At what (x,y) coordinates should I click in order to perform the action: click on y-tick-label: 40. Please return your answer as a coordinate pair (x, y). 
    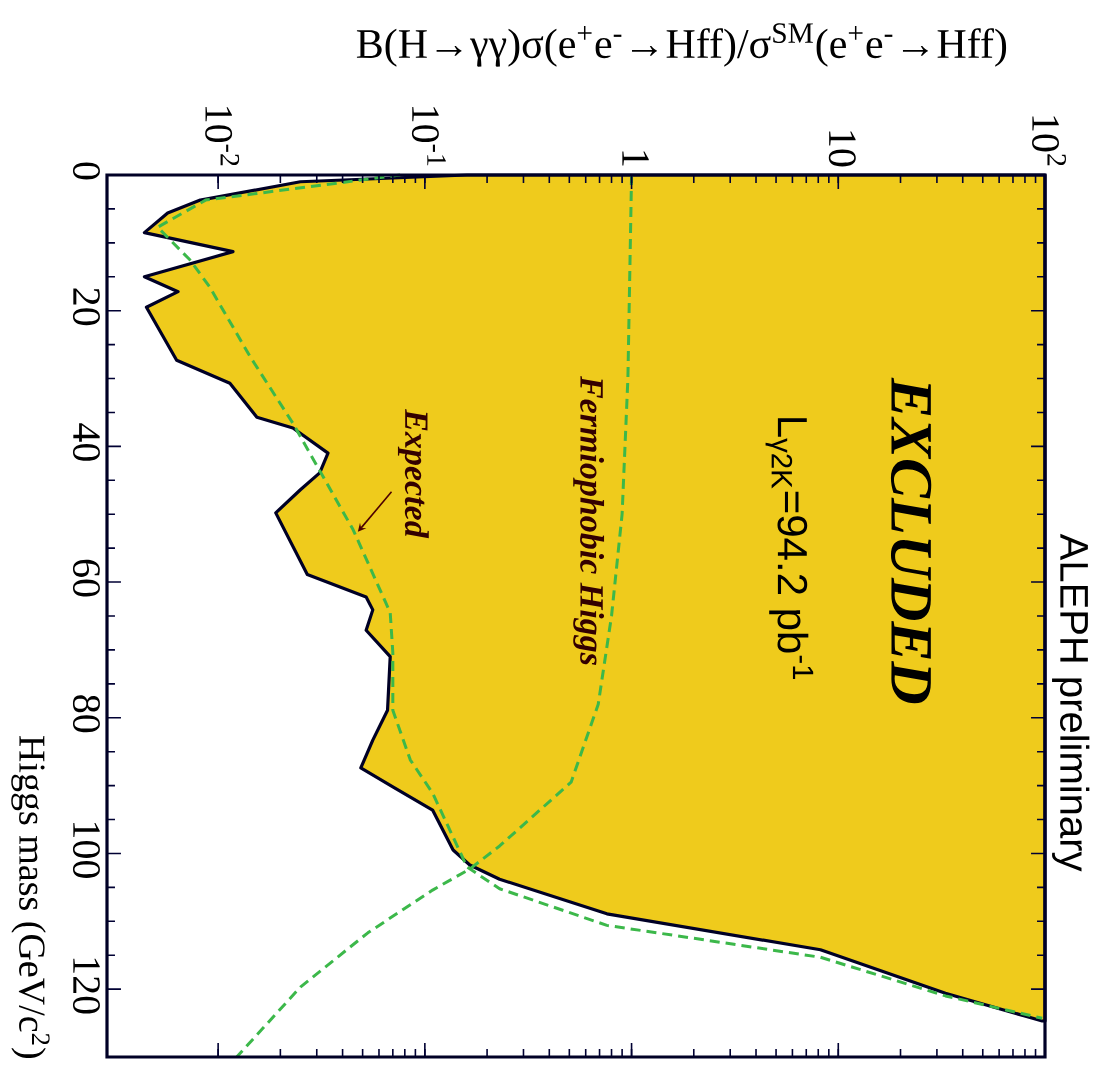
    Looking at the image, I should click on (86, 442).